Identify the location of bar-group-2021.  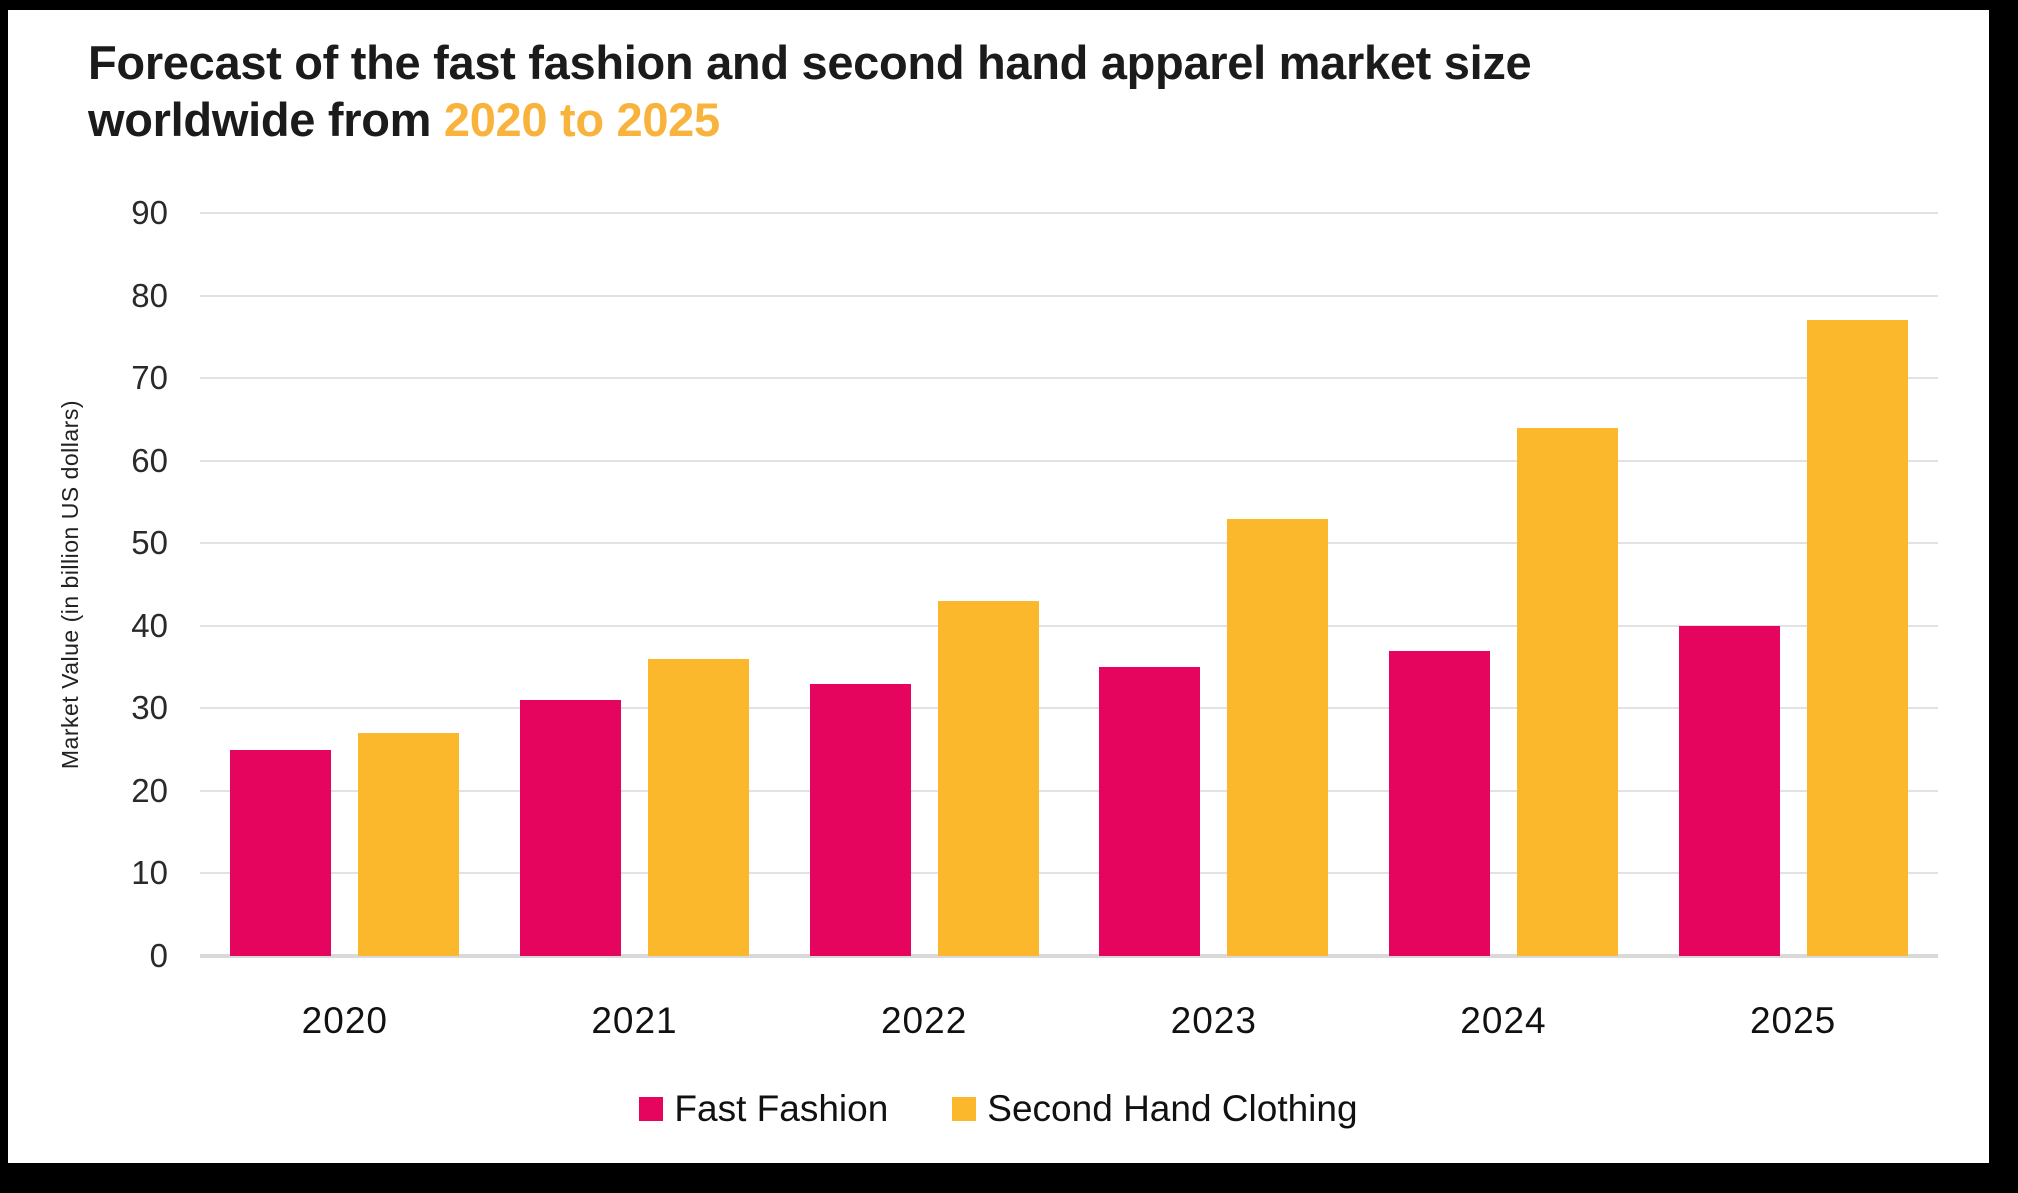
(634, 584).